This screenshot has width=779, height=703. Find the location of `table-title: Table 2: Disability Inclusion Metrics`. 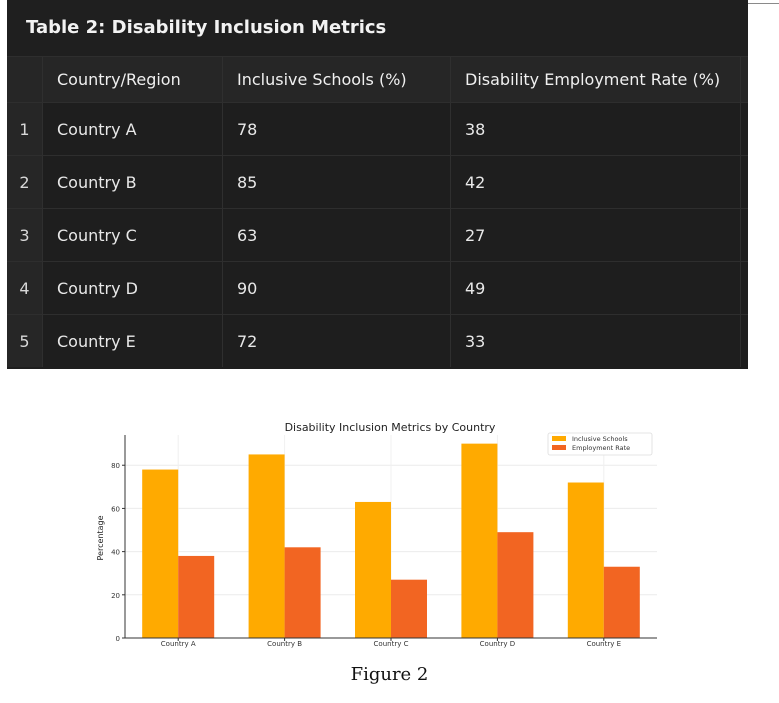

table-title: Table 2: Disability Inclusion Metrics is located at coordinates (377, 28).